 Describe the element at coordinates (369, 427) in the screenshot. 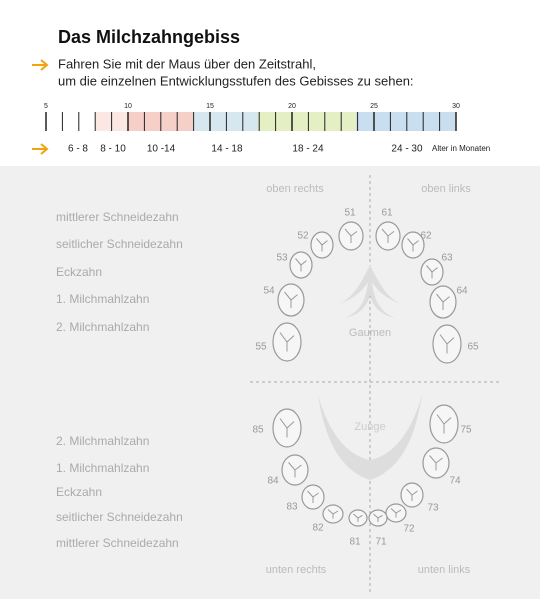

I see `tongue-label: Zunge` at that location.